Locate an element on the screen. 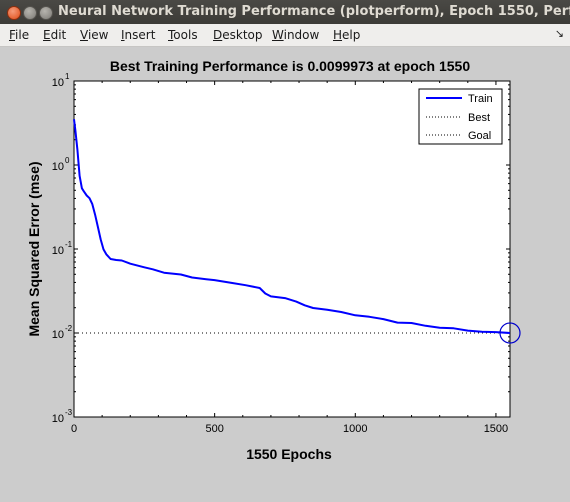 Image resolution: width=570 pixels, height=502 pixels. y-tick-exponent: 0 is located at coordinates (67, 160).